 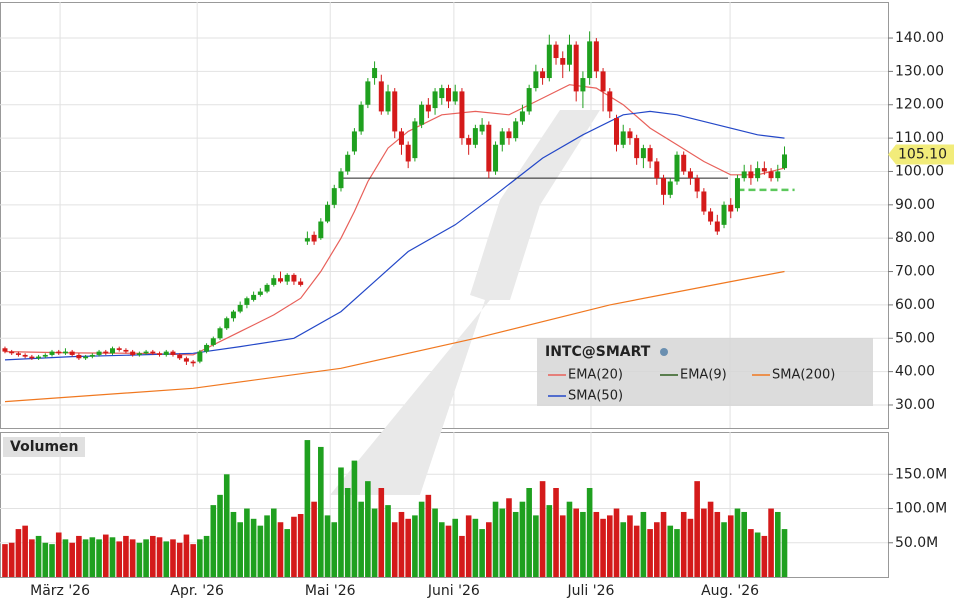 I want to click on x-tick-label: Juli '26, so click(x=591, y=591).